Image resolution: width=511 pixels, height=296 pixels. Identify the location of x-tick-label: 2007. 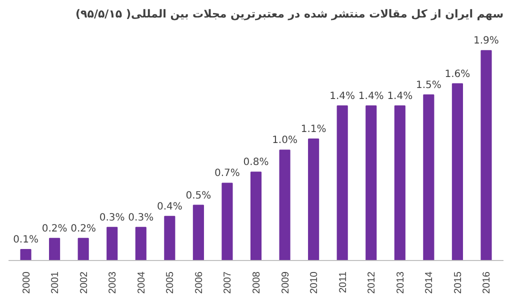
(228, 282).